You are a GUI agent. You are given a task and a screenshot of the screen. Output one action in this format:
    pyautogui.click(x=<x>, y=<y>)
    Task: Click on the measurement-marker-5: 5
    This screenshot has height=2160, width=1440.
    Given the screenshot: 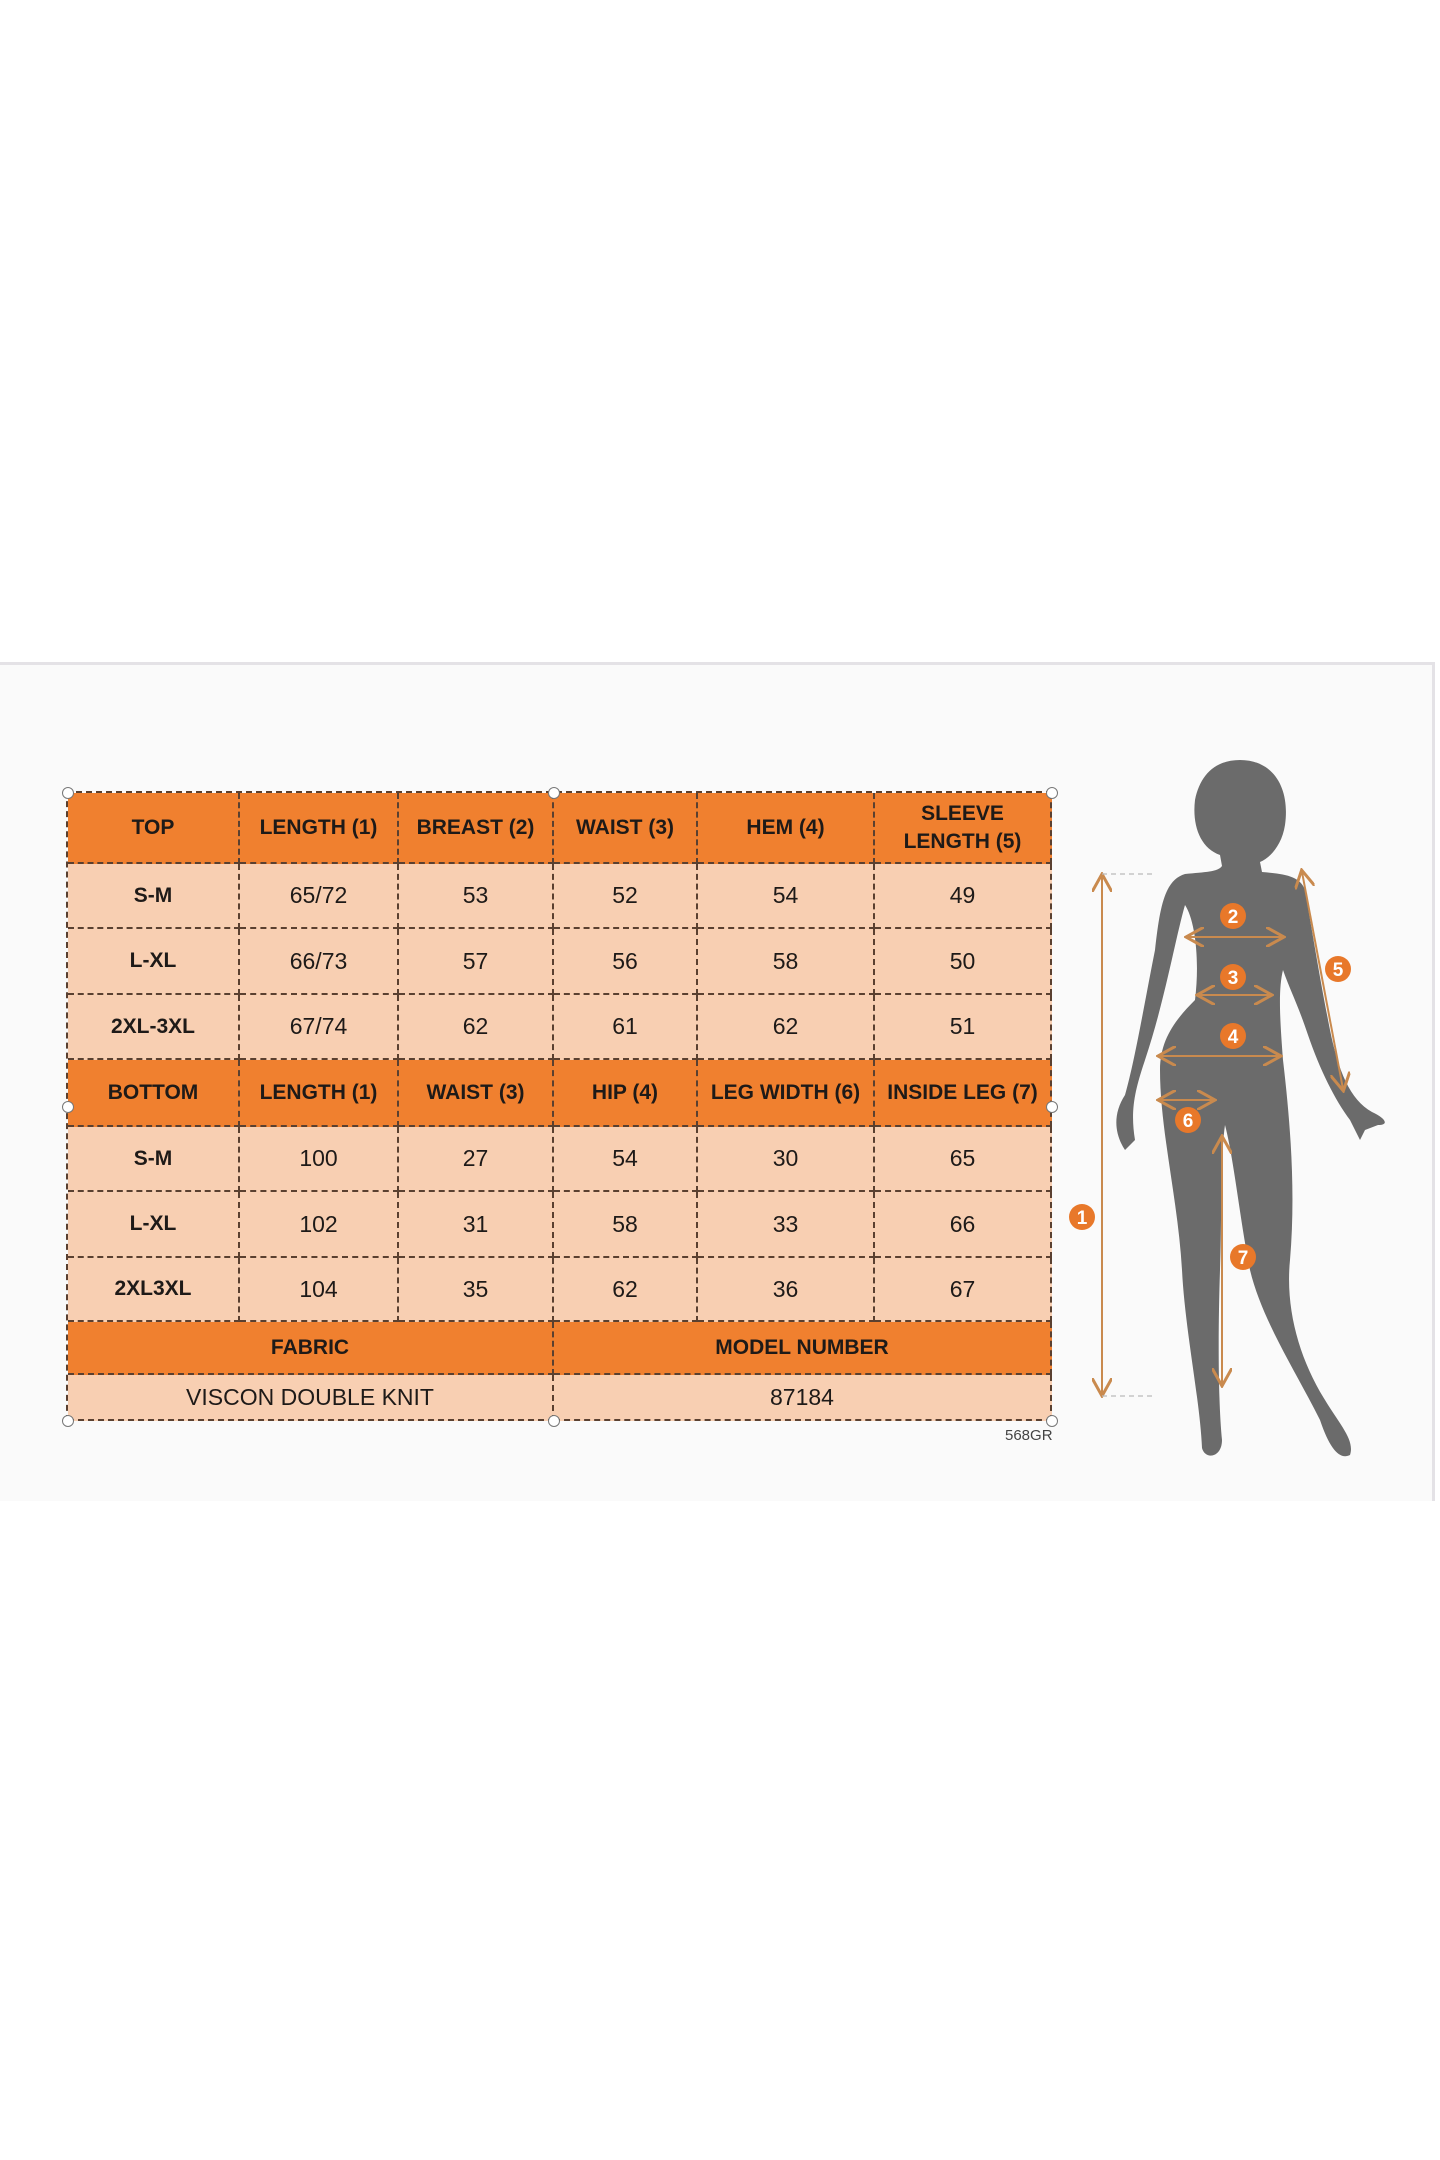 What is the action you would take?
    pyautogui.click(x=1338, y=969)
    